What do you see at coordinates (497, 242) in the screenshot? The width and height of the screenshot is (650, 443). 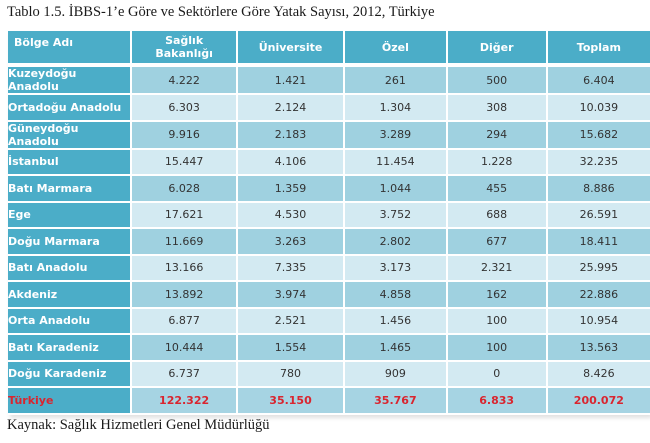 I see `cell-other: 677` at bounding box center [497, 242].